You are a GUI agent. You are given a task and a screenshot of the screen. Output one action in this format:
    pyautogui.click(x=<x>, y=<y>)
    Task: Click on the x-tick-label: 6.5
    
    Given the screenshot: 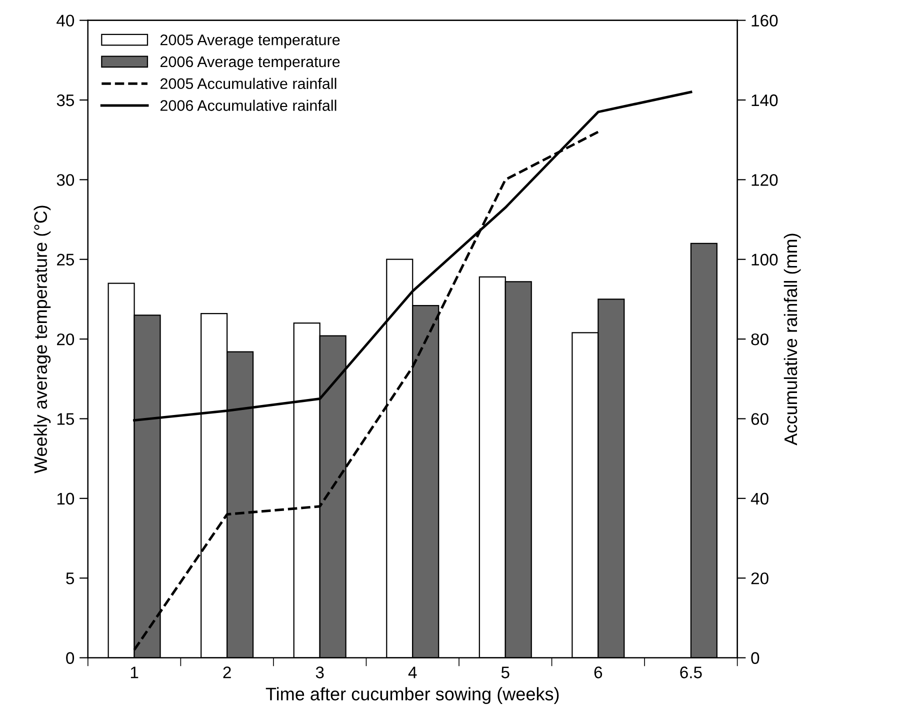 What is the action you would take?
    pyautogui.click(x=691, y=672)
    